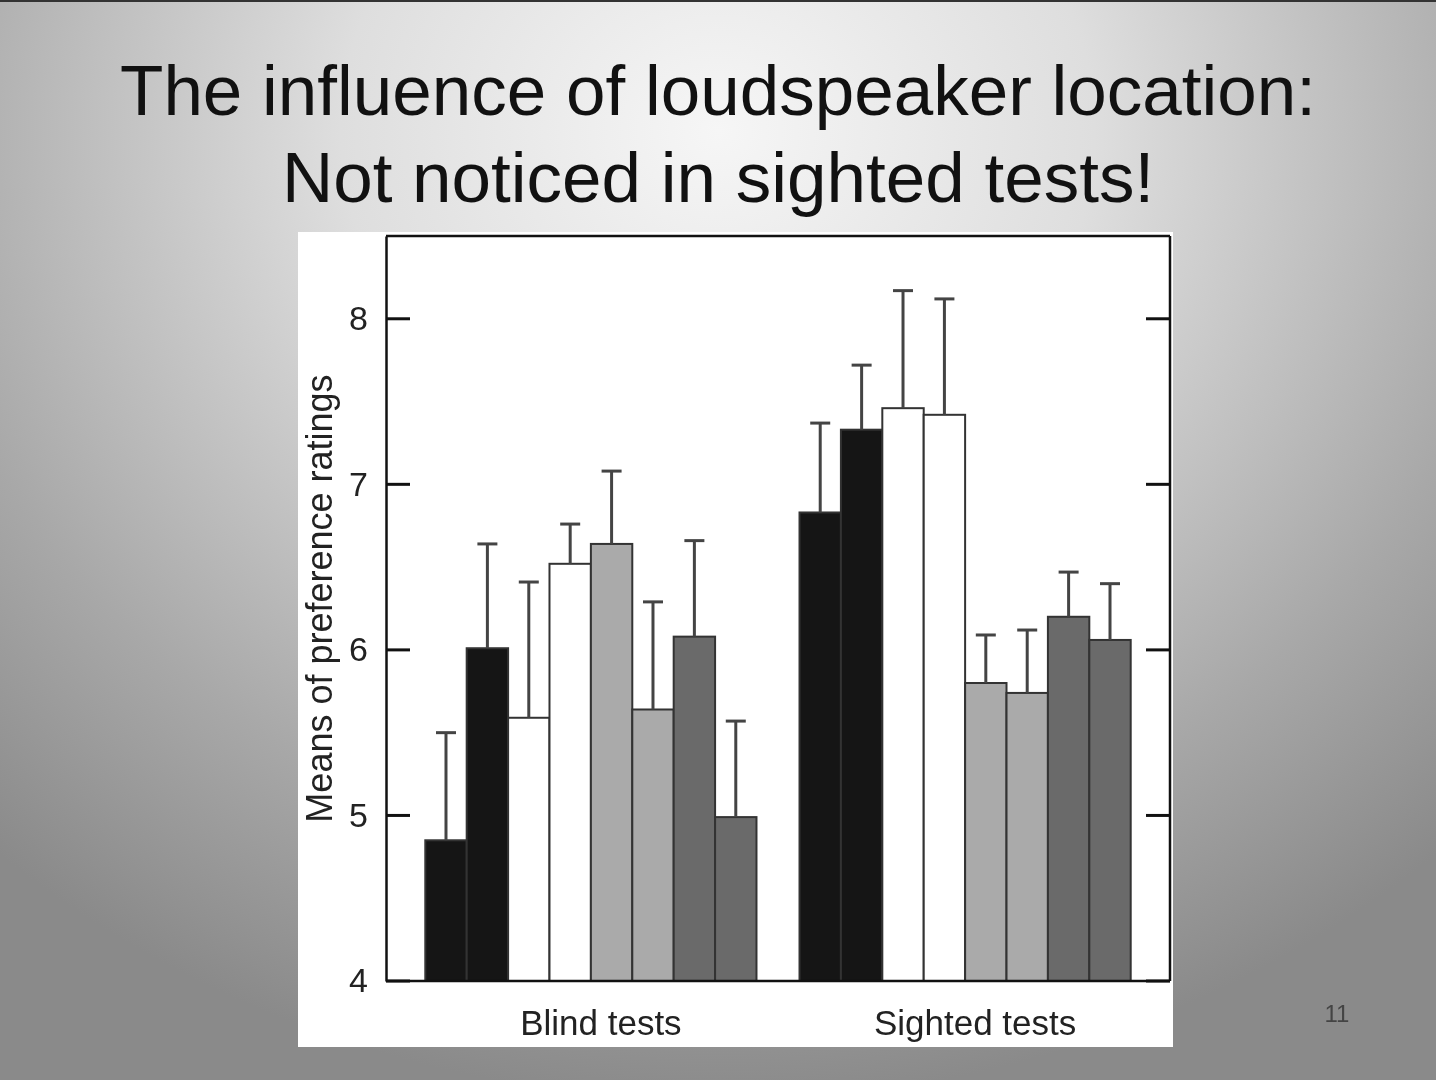 Image resolution: width=1436 pixels, height=1080 pixels. What do you see at coordinates (358, 649) in the screenshot?
I see `y-tick-label: 6` at bounding box center [358, 649].